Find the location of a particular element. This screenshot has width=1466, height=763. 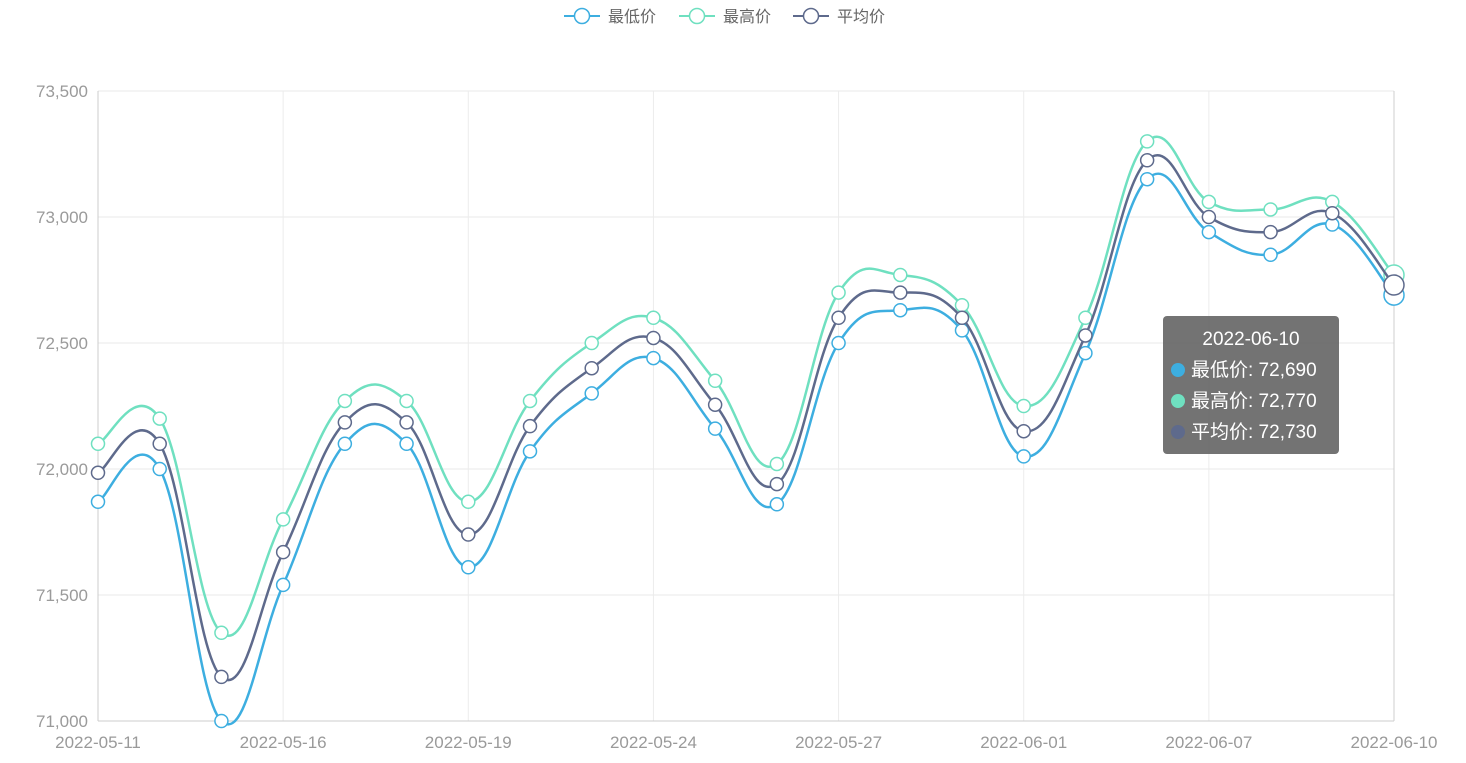

tooltip-row-max-text: 最高价: 72,770 is located at coordinates (1254, 401).